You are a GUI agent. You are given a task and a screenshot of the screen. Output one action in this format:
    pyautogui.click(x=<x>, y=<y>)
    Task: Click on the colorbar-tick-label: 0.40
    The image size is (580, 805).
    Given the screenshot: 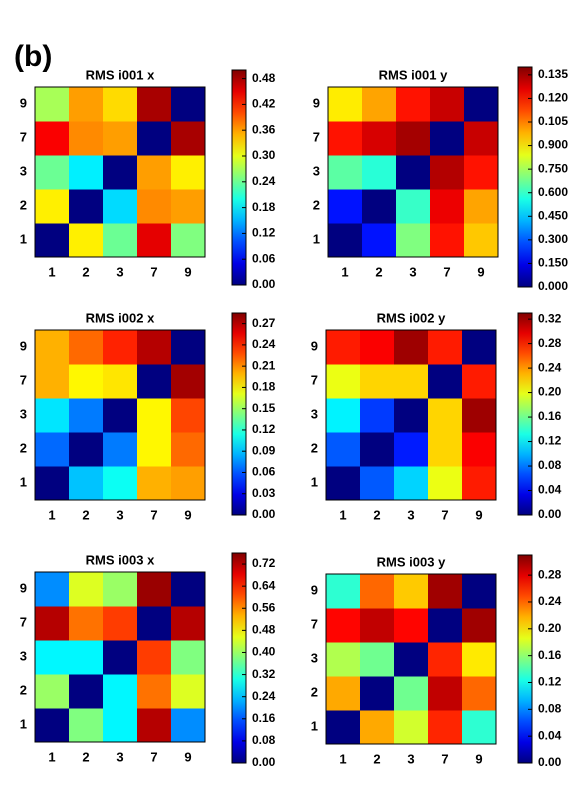 What is the action you would take?
    pyautogui.click(x=264, y=652)
    